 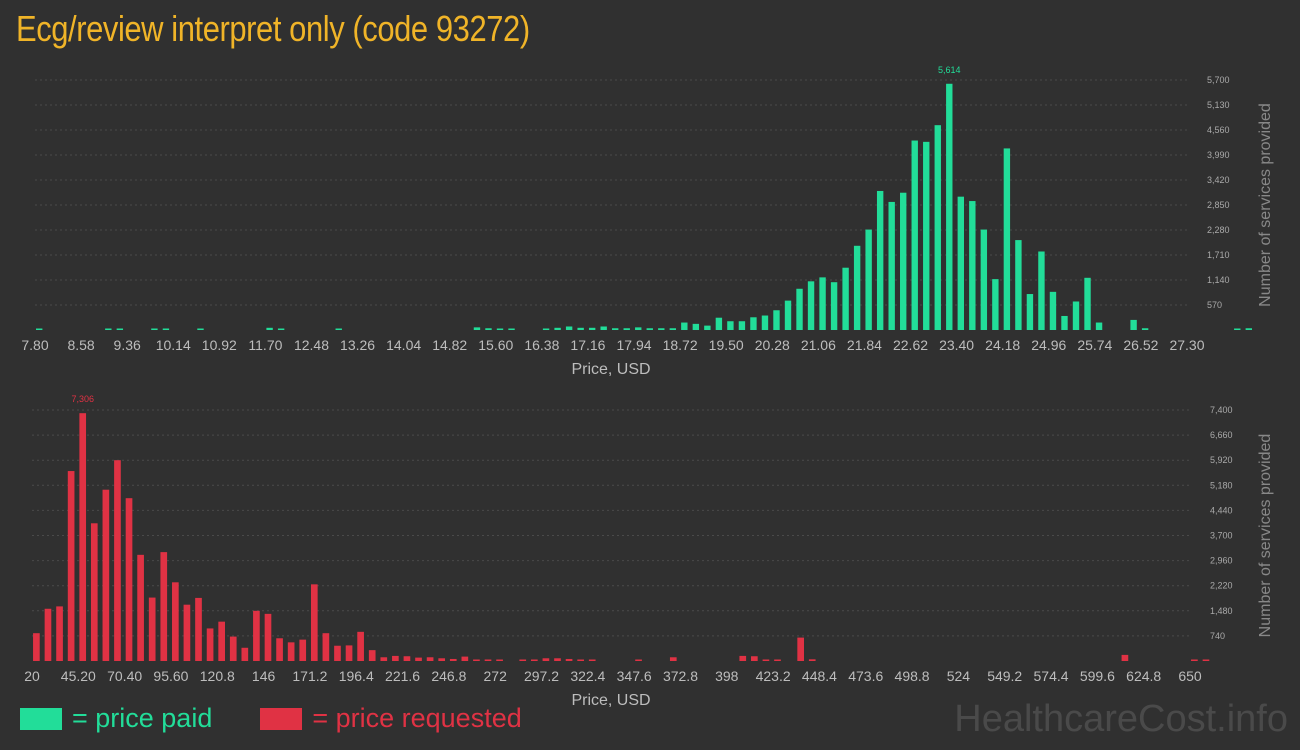 I want to click on x-tick-label: 599.6, so click(x=1097, y=676).